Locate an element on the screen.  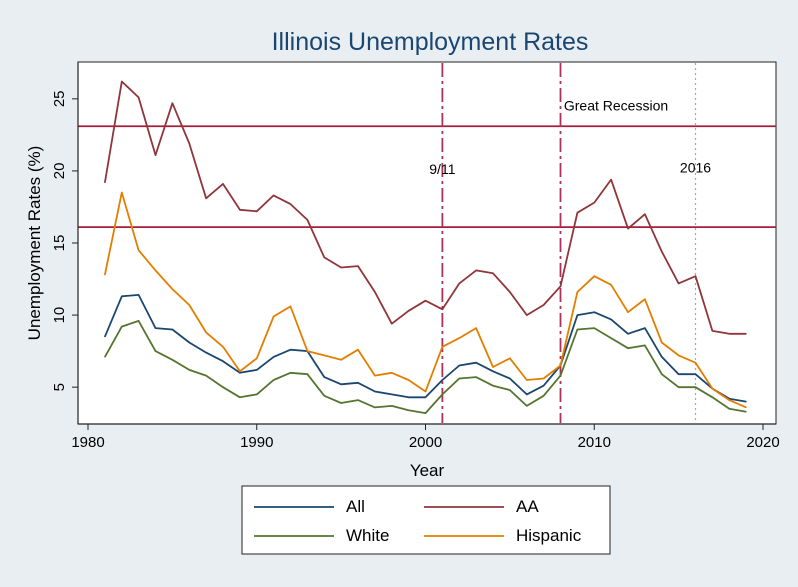
data-point-aa-2008 is located at coordinates (560, 286).